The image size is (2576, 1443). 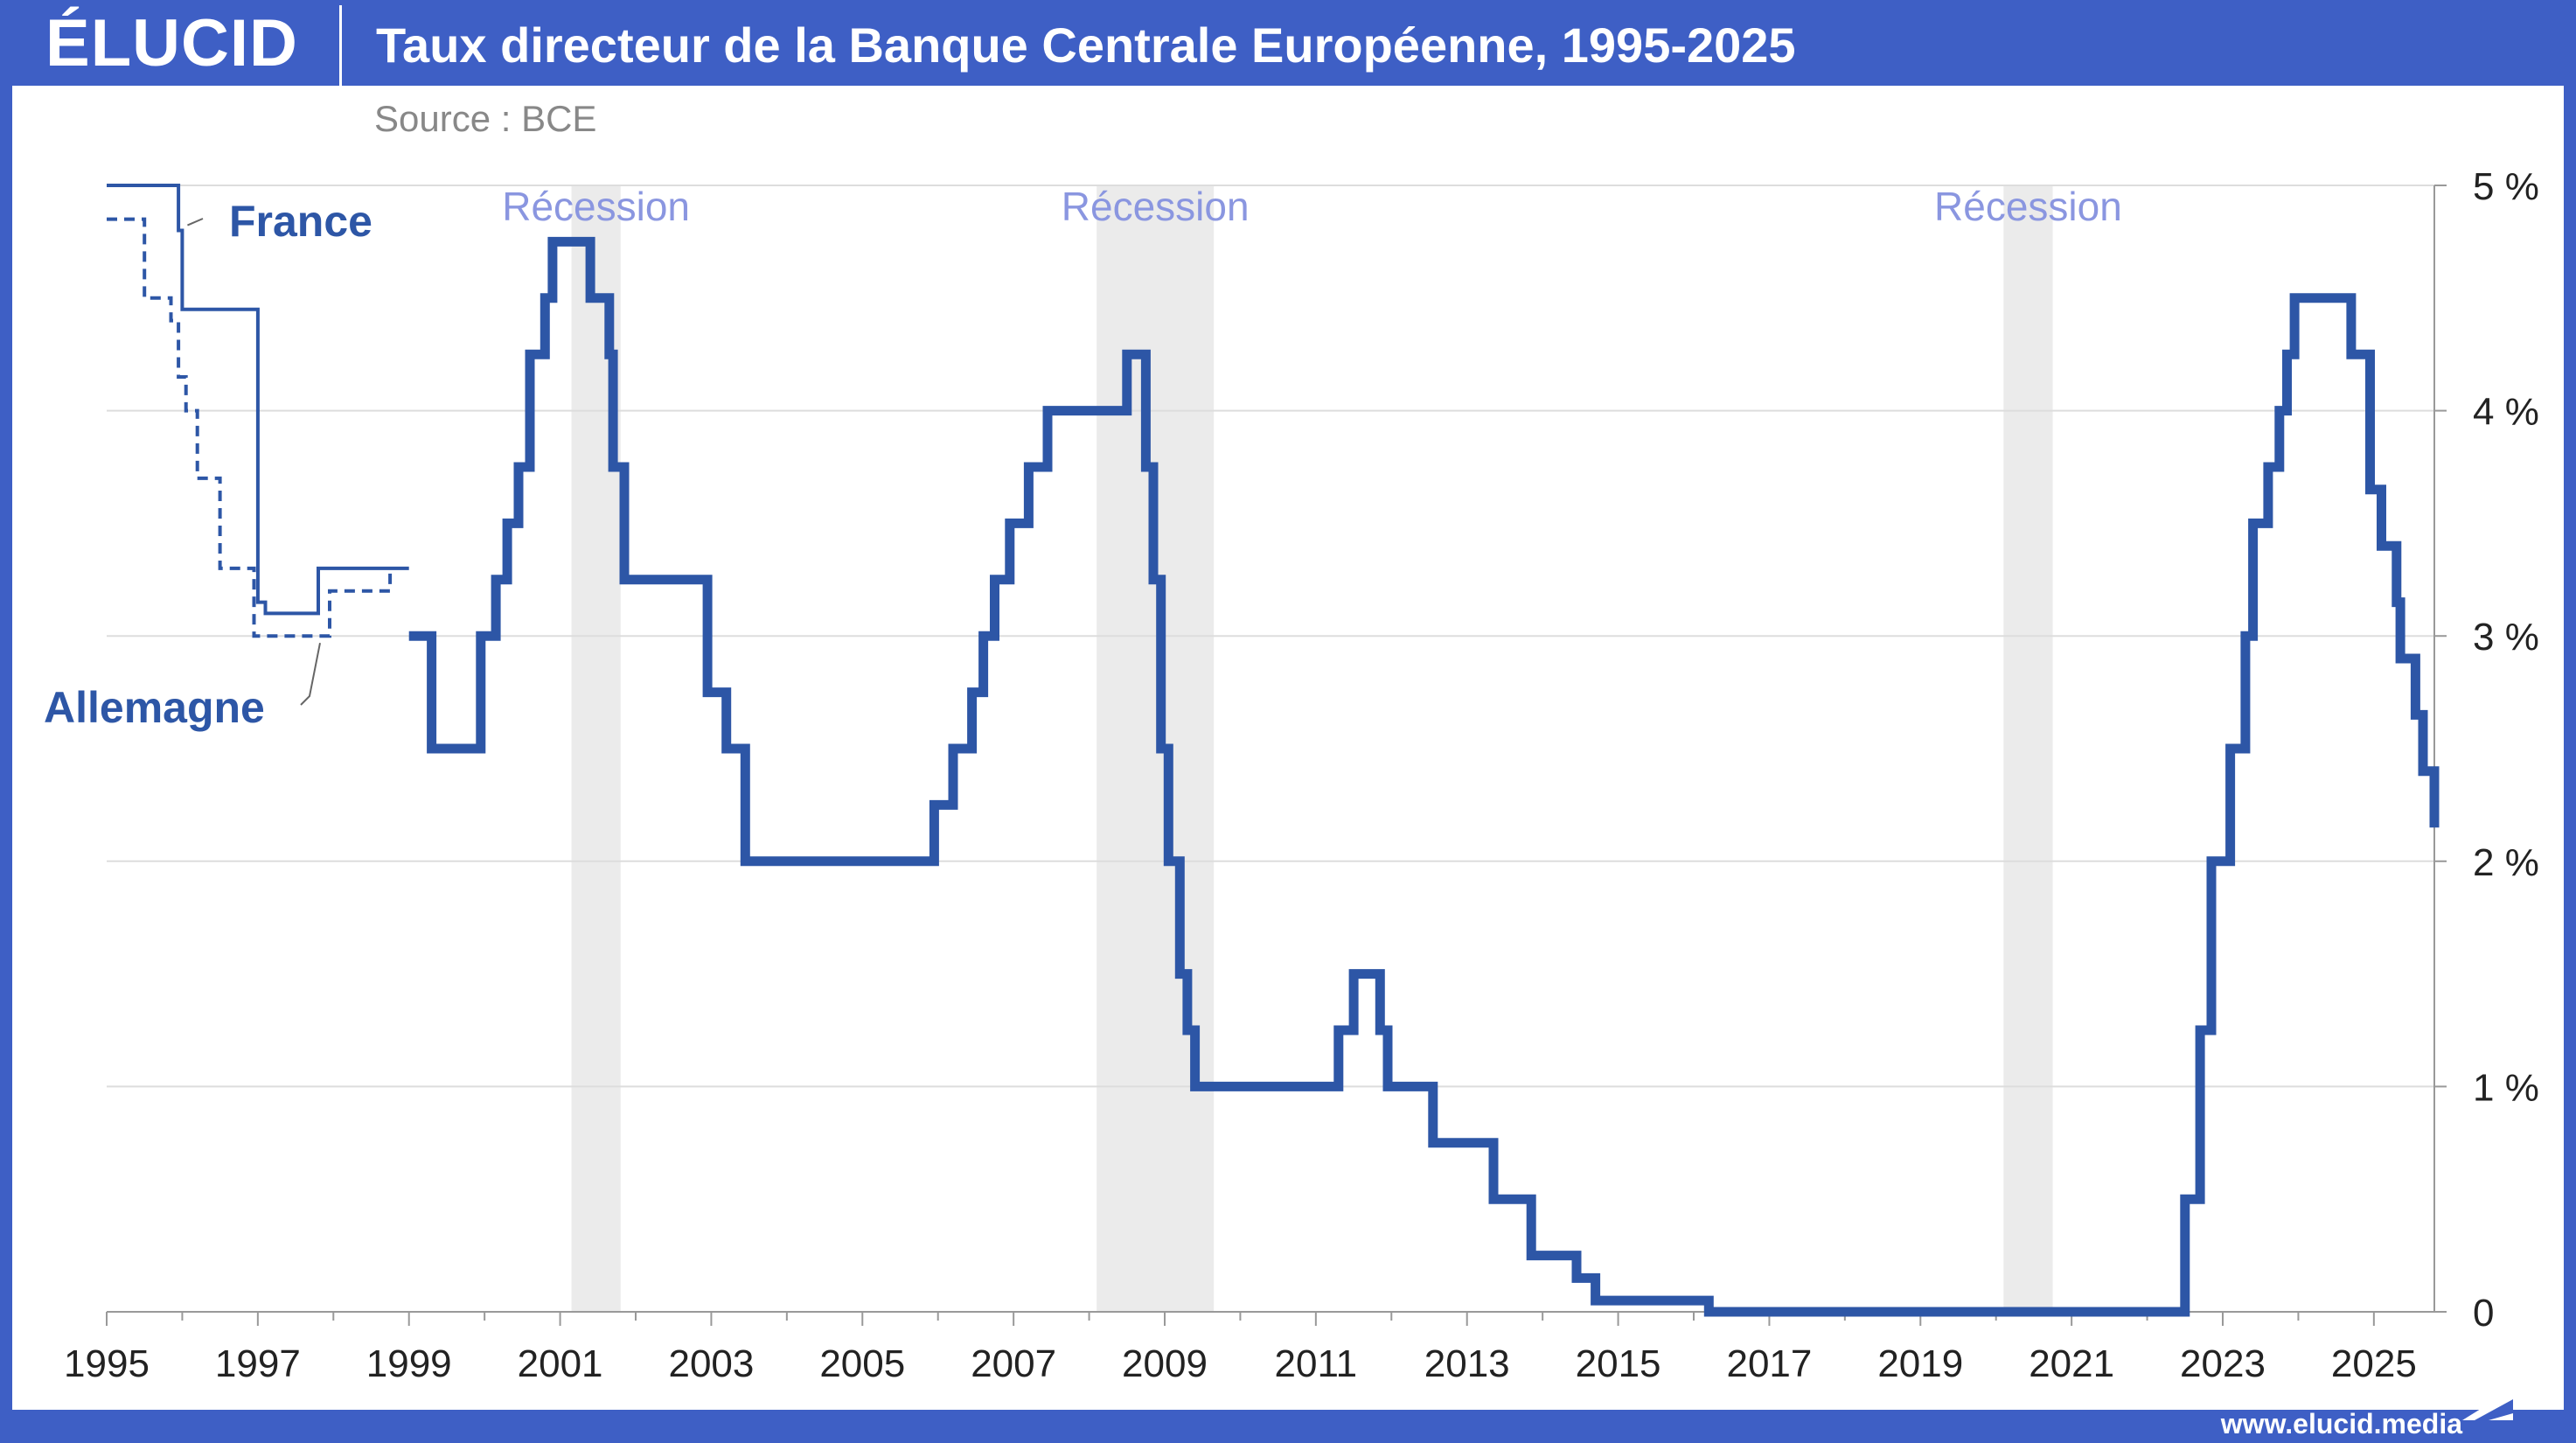 I want to click on x-tick-label: 2013, so click(x=1467, y=1363).